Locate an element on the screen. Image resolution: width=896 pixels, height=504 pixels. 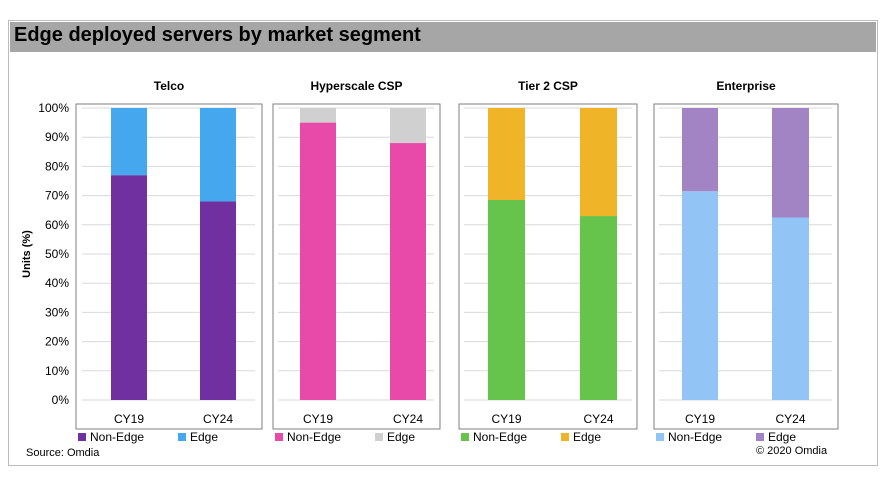
panel-title: Telco is located at coordinates (169, 86).